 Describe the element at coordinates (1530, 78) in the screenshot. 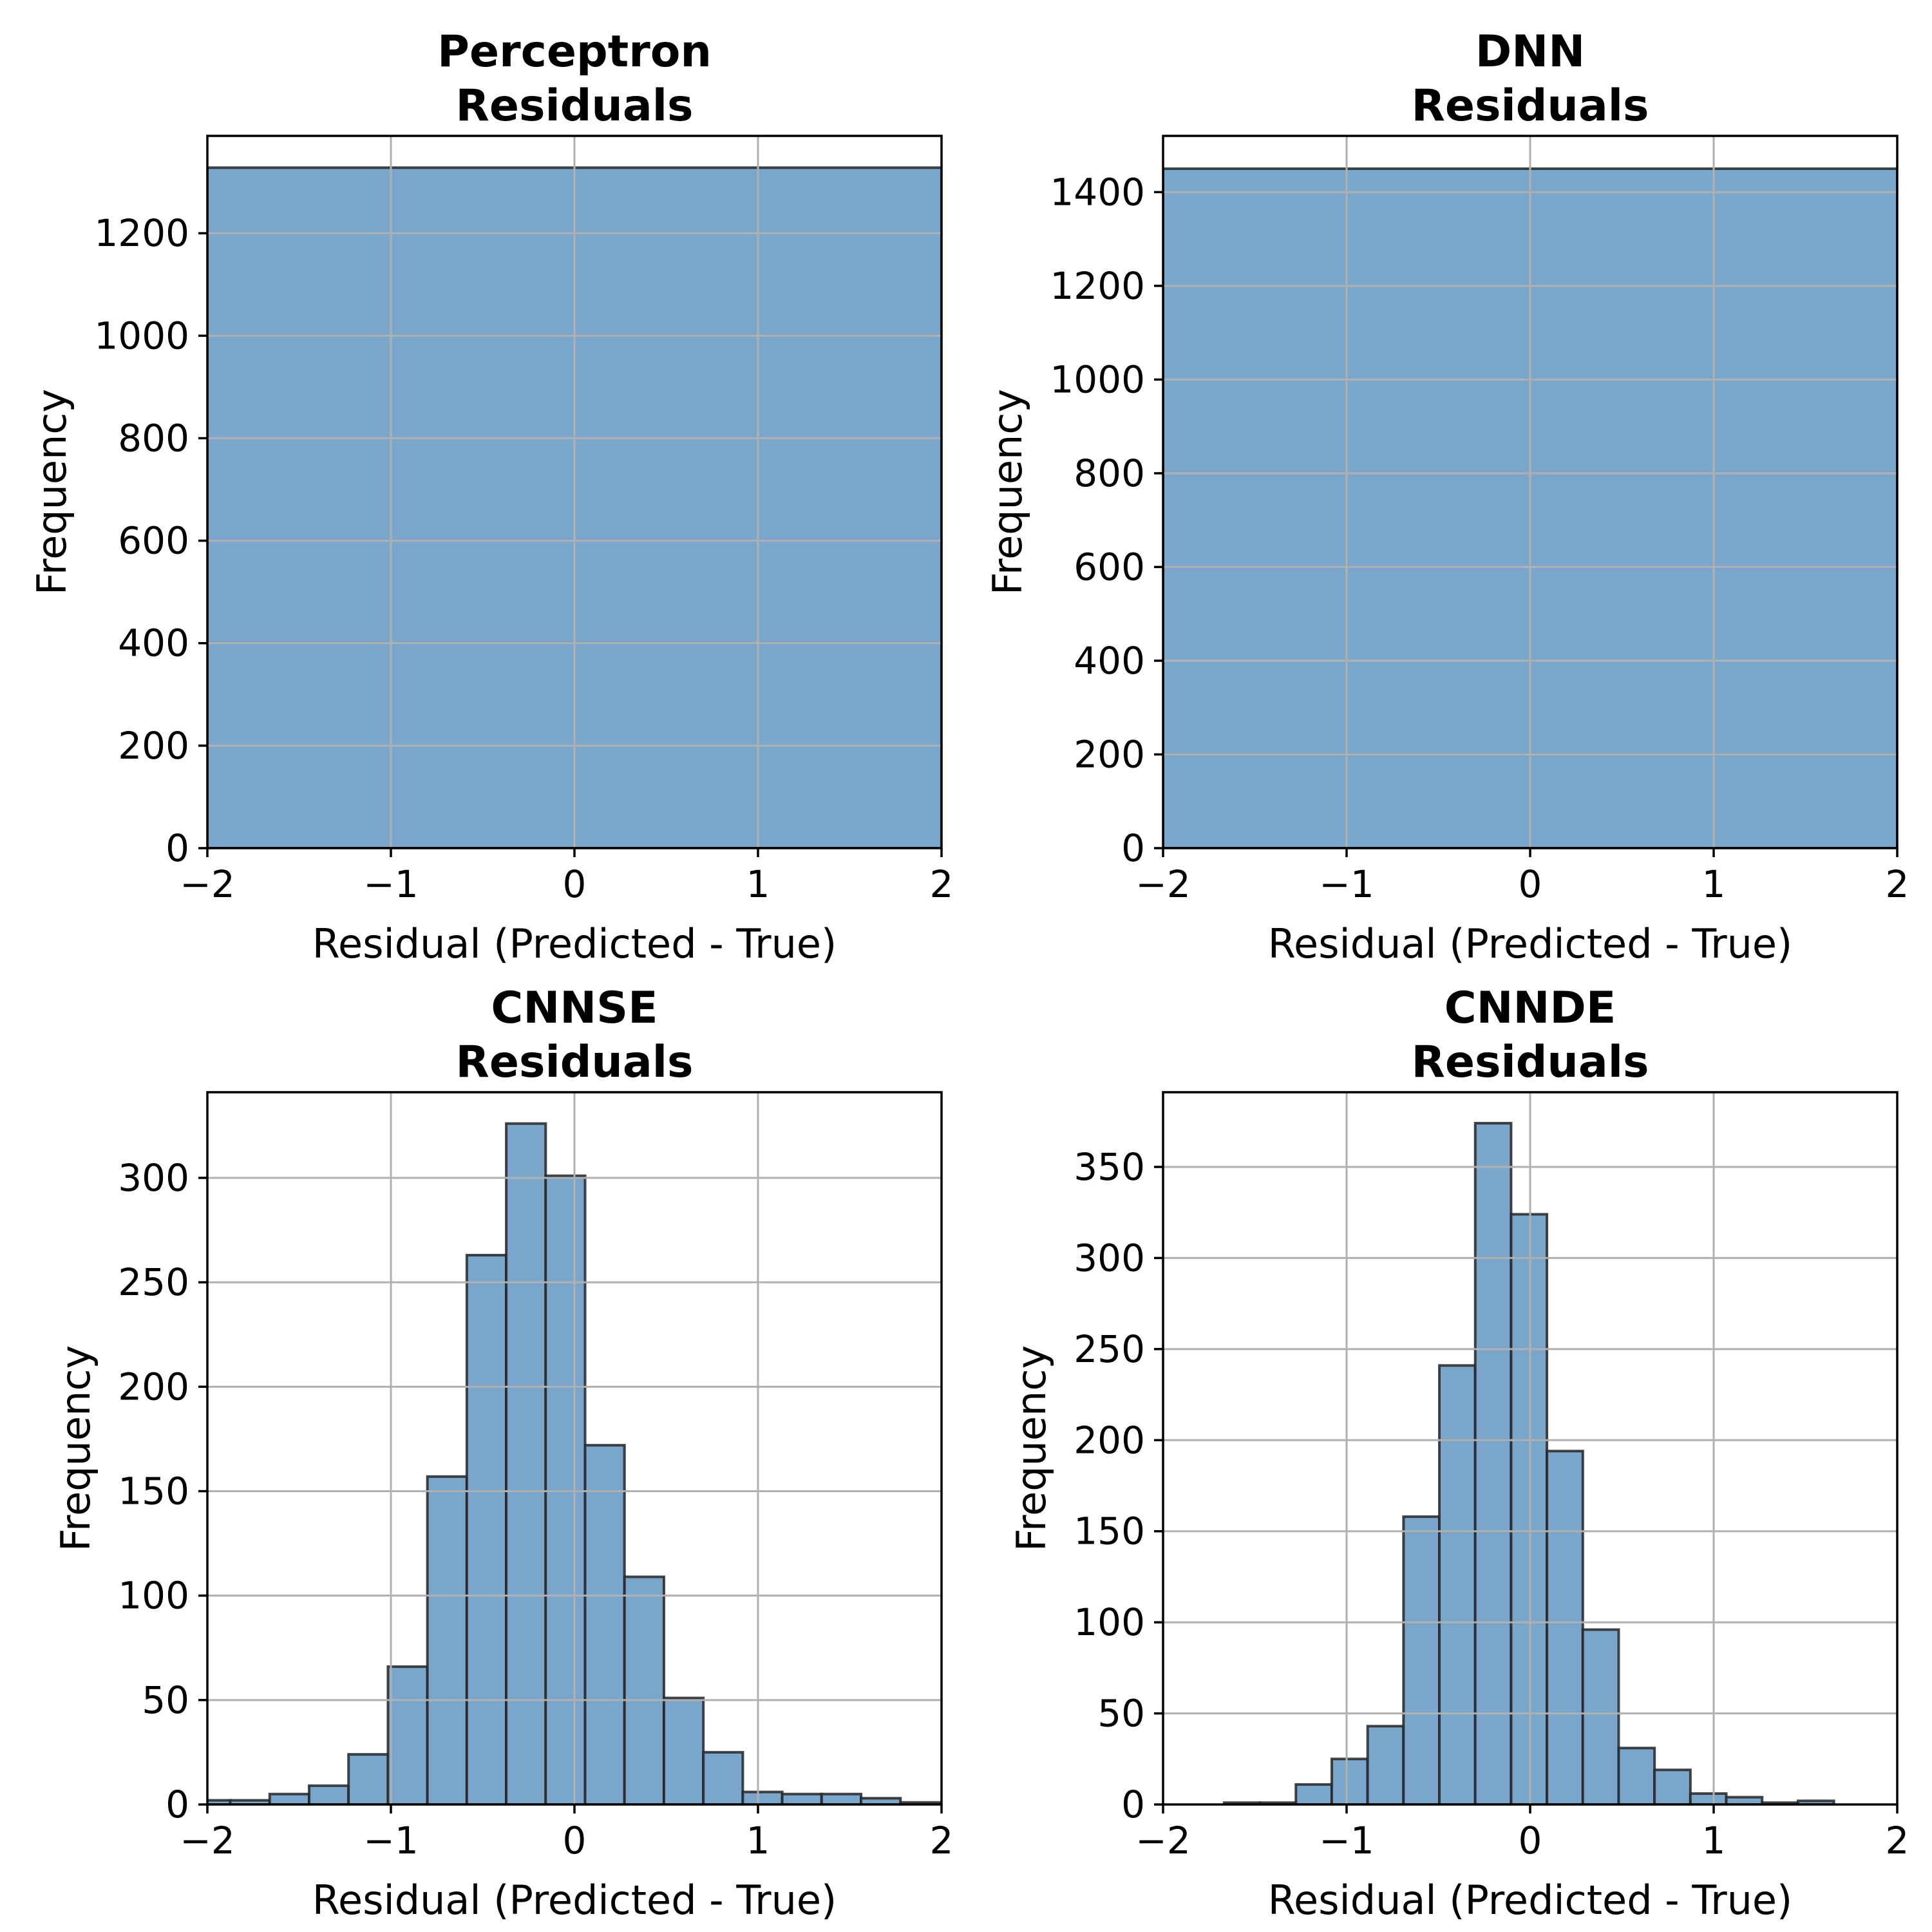

I see `chart-title: DNN Residuals` at that location.